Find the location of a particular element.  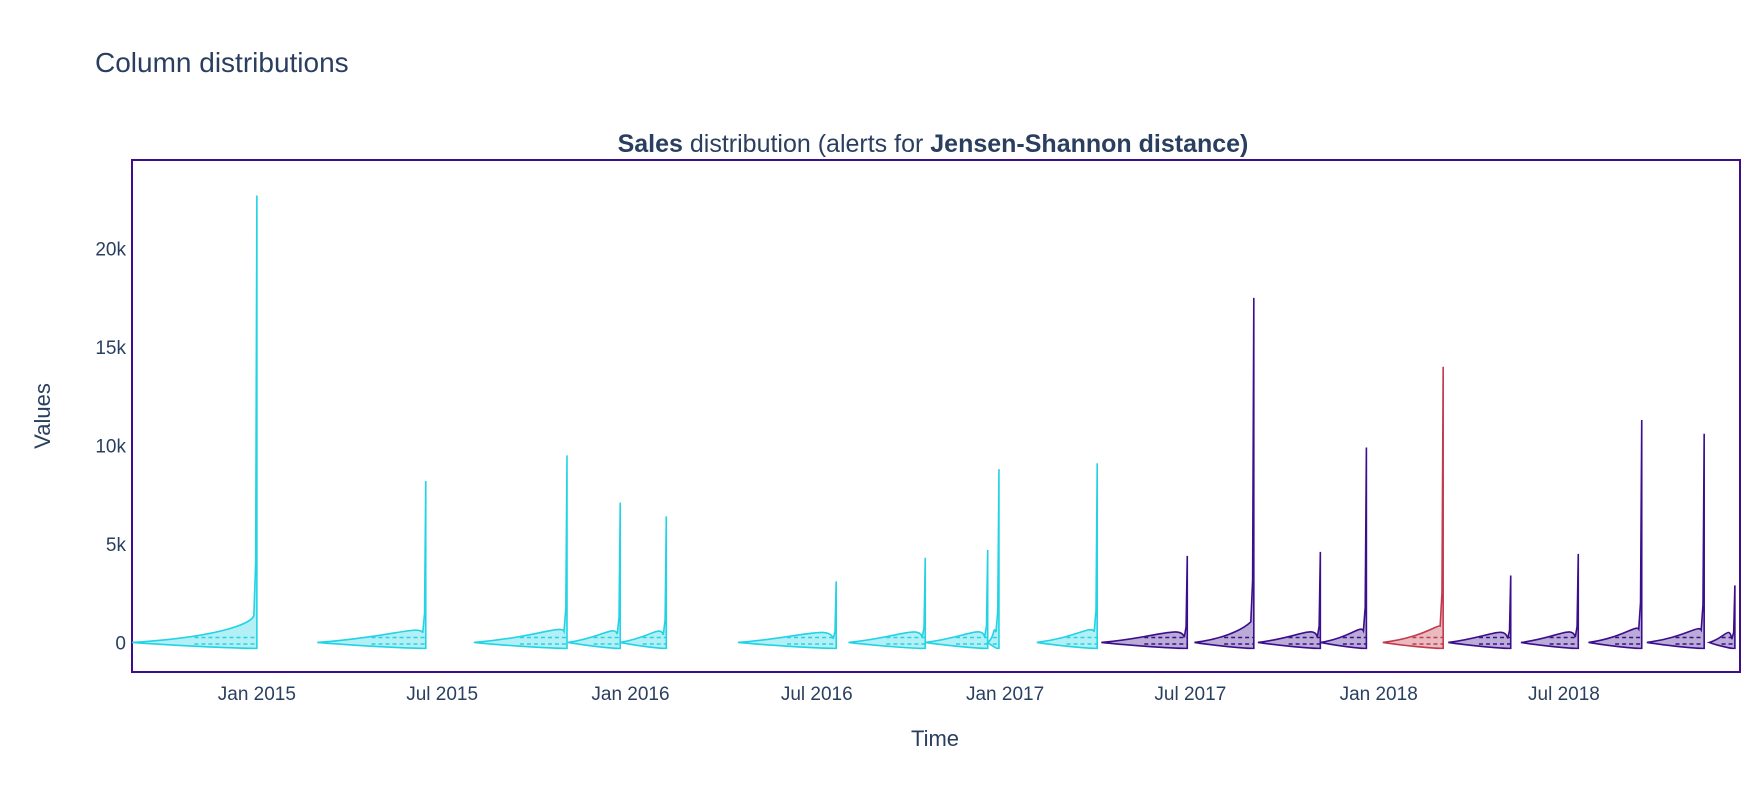

x-tick-label: Jan 2016 is located at coordinates (630, 694).